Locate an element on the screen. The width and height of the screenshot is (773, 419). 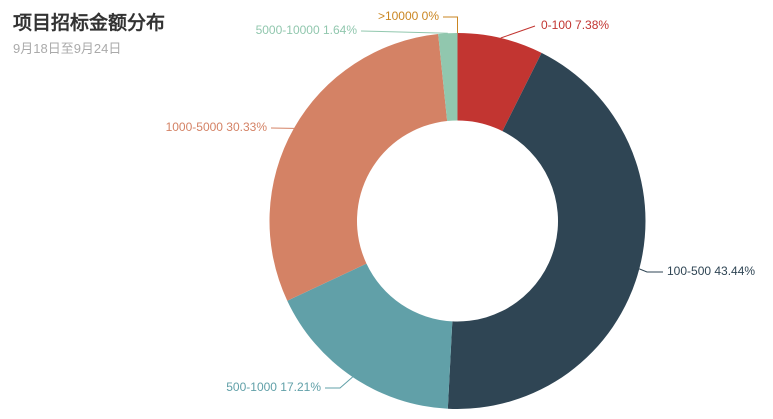
slice-label->10000: >10000 0% is located at coordinates (408, 16).